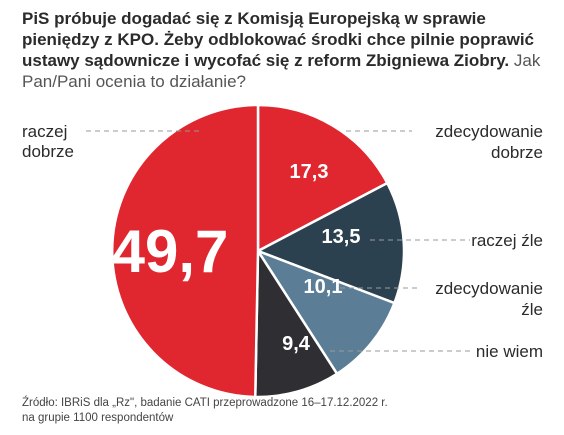  I want to click on slice-zdecydowanie-zle, so click(325, 312).